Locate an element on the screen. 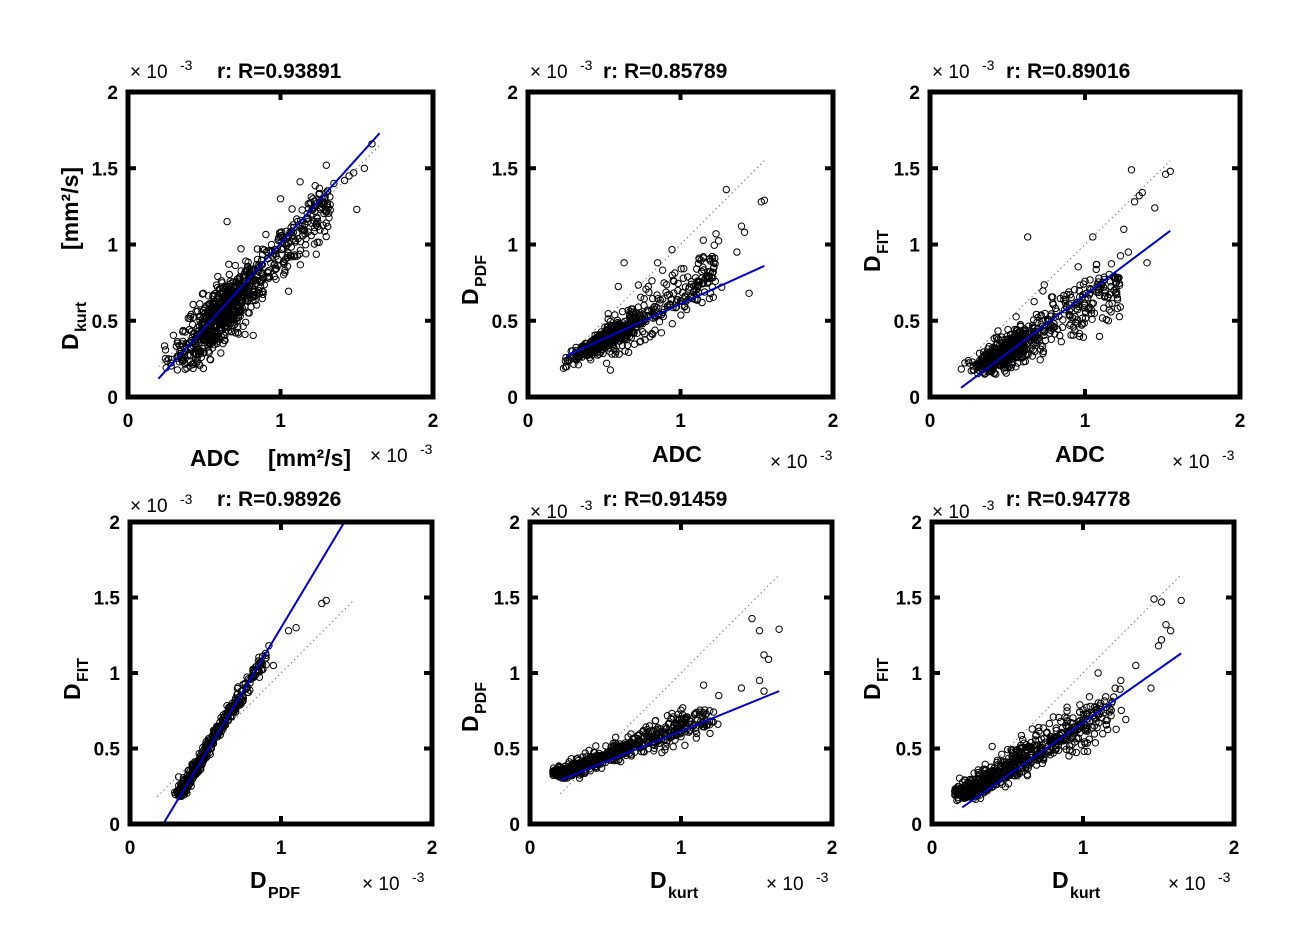  y-axis-label: D is located at coordinates (70, 341).